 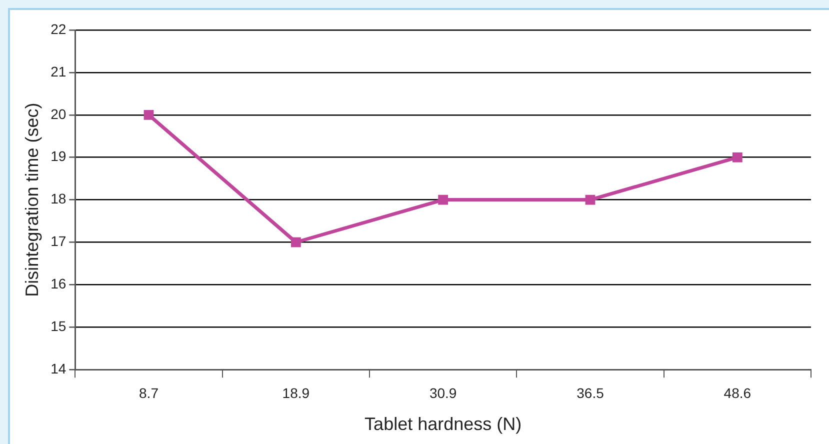 I want to click on x-tick-label: 48.6, so click(x=738, y=392).